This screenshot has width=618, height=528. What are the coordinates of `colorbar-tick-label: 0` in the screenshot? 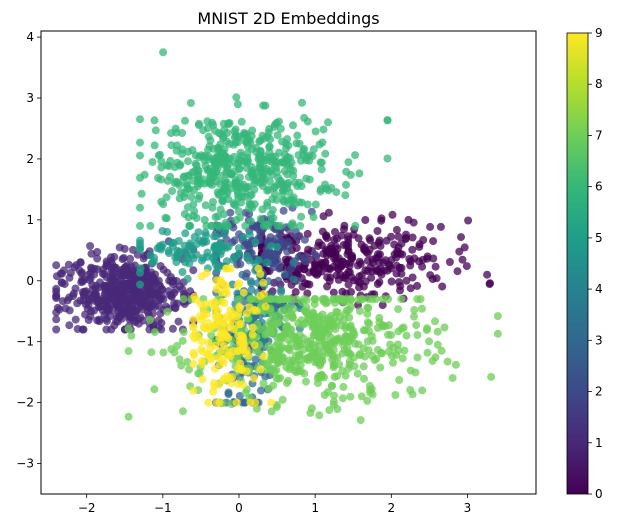 It's located at (599, 494).